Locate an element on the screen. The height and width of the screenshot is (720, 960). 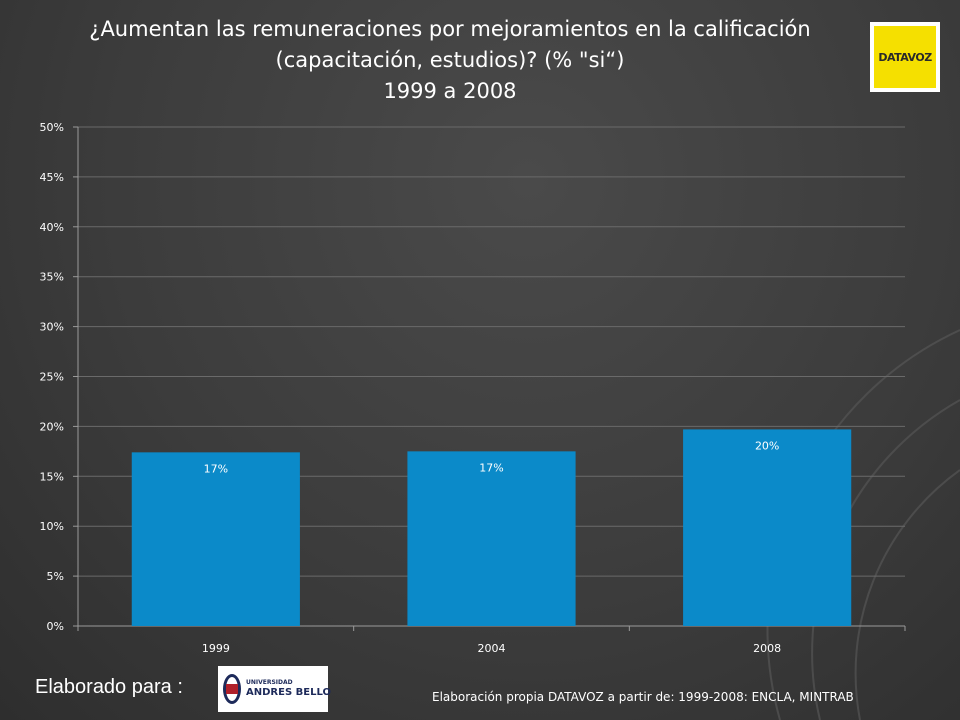
title-line-2: (capacitación, estudios)? (% "si“) is located at coordinates (450, 60).